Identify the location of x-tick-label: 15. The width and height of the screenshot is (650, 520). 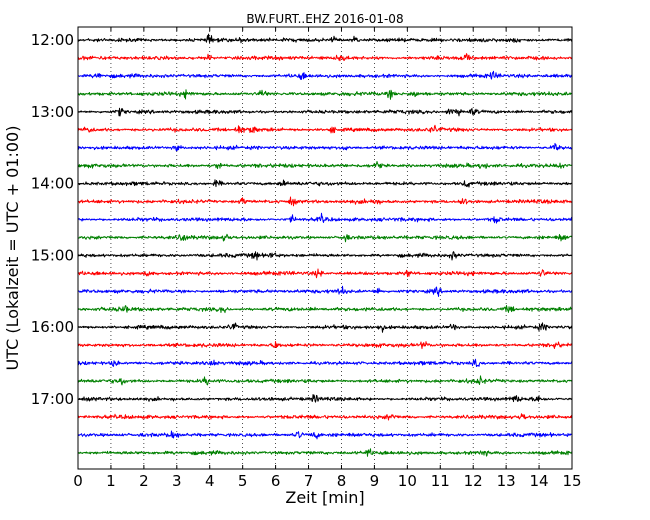
(571, 481).